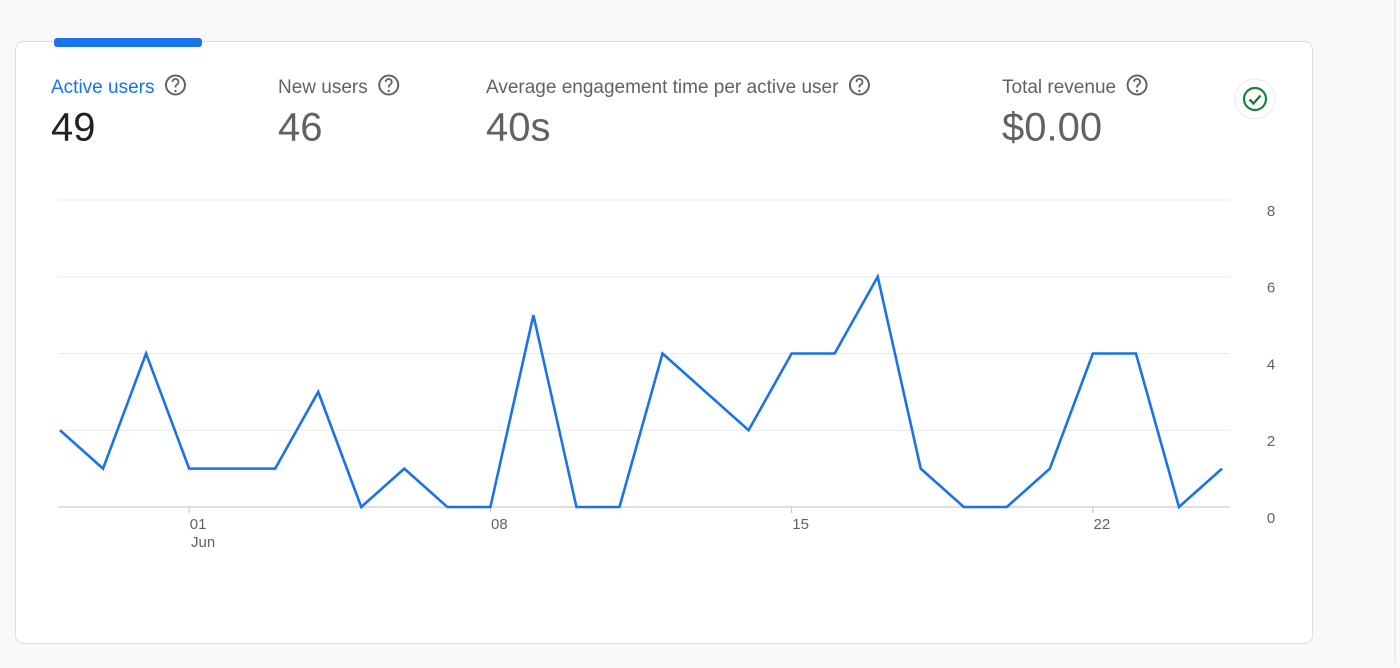 The height and width of the screenshot is (668, 1400). What do you see at coordinates (1102, 524) in the screenshot?
I see `x-tick-label: 22` at bounding box center [1102, 524].